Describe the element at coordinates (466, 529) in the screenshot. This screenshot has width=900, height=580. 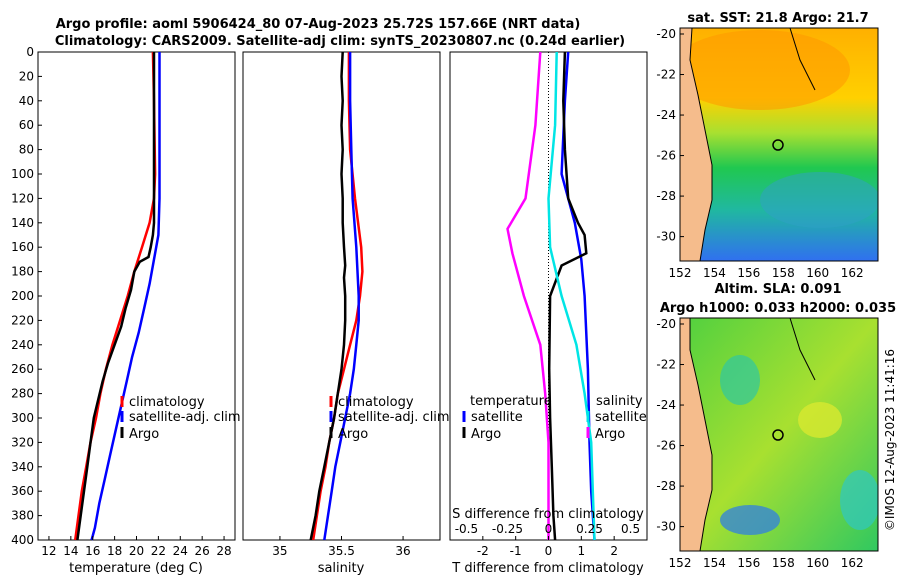
I see `s-tick-label: -0.5` at that location.